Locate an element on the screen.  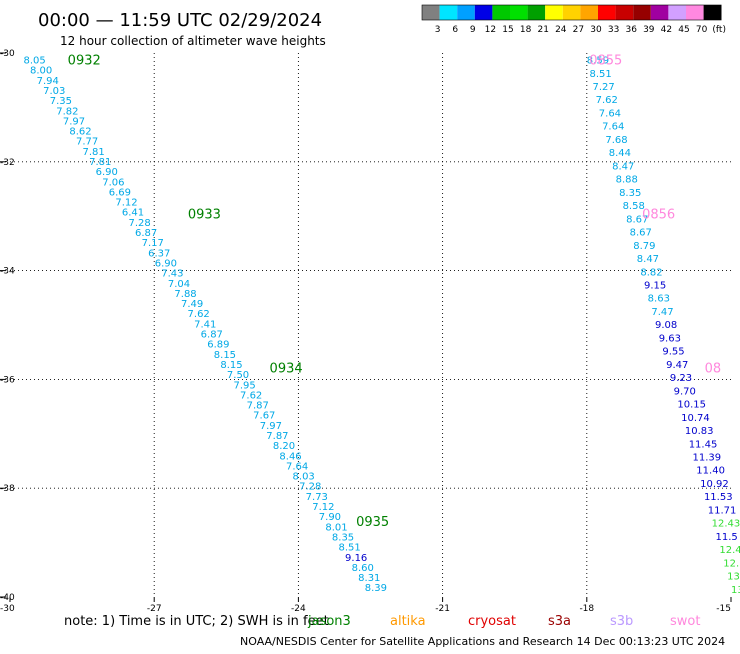
wave-height-label: 8.51 is located at coordinates (600, 74).